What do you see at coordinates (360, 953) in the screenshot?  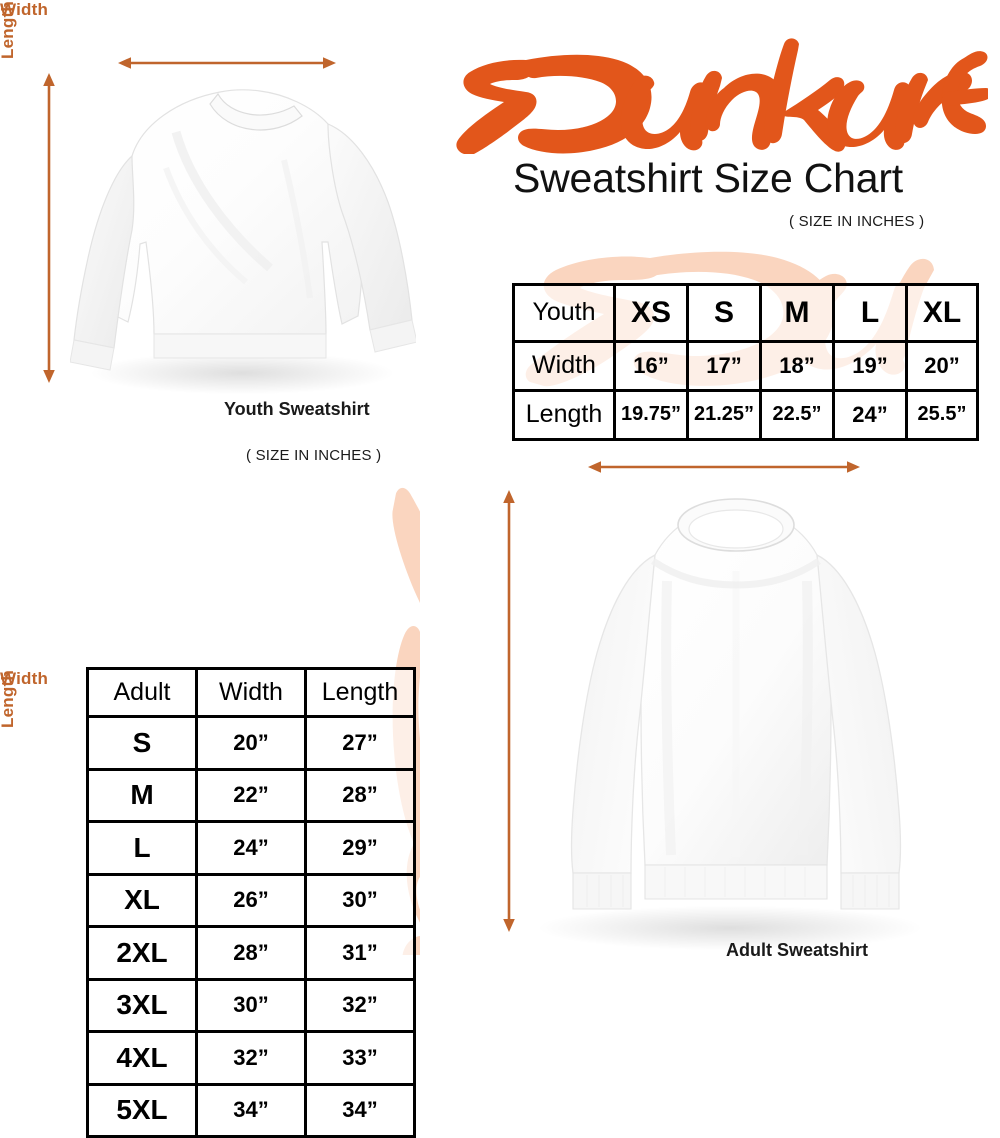 I see `adult-length-2xl: 31”` at bounding box center [360, 953].